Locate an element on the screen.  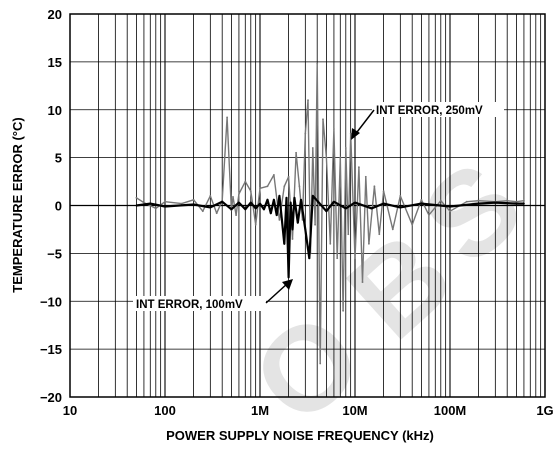
y-tick-labels: 20 15 10 5 0 −5 −10 −15 −20 is located at coordinates (51, 206).